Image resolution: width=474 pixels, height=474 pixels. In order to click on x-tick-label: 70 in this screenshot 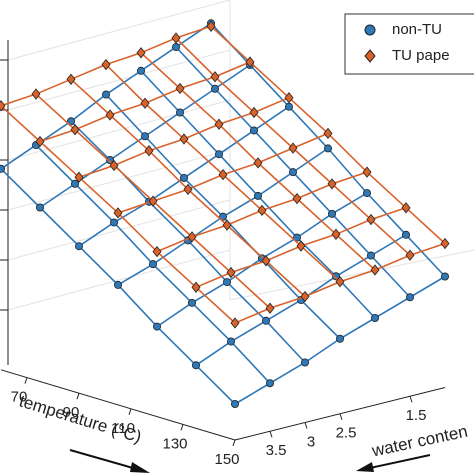, I will do `click(19, 397)`.